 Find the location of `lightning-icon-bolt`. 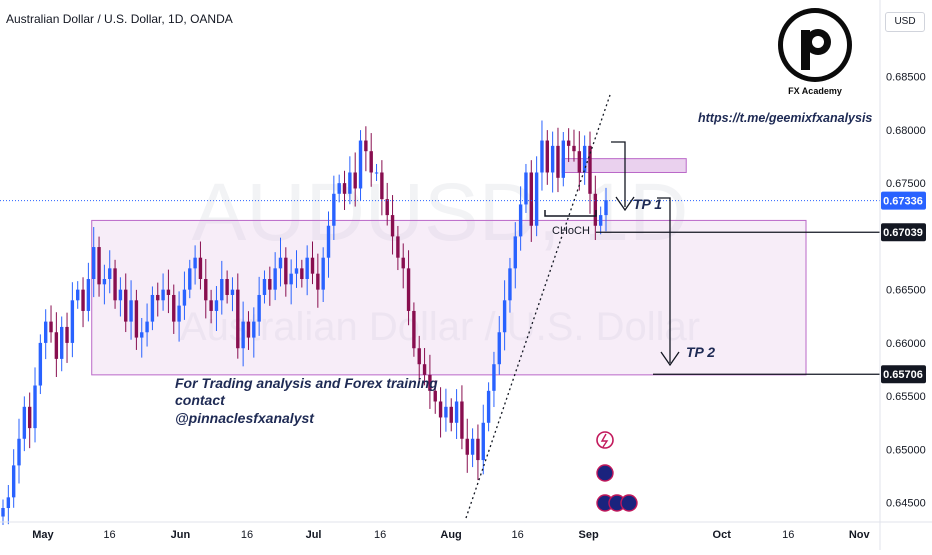

lightning-icon-bolt is located at coordinates (604, 440).